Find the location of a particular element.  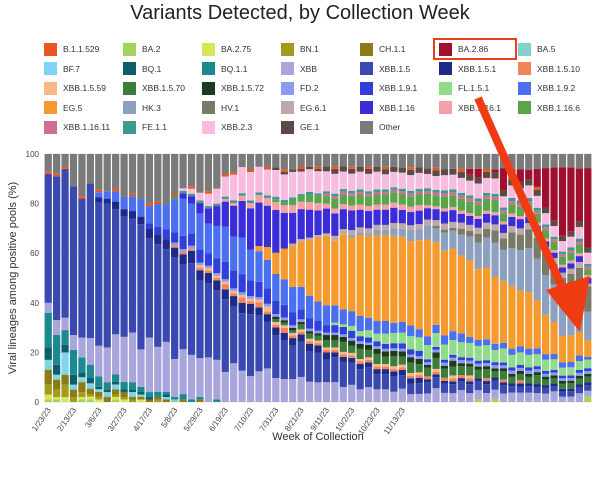

legend-item: XBB.1.5.59 is located at coordinates (75, 88).